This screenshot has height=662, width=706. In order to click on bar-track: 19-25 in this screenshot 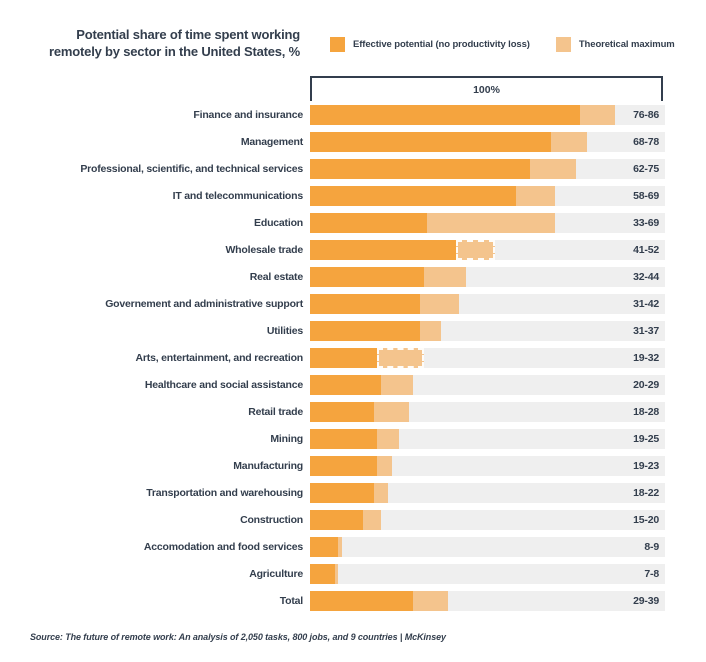, I will do `click(487, 439)`.